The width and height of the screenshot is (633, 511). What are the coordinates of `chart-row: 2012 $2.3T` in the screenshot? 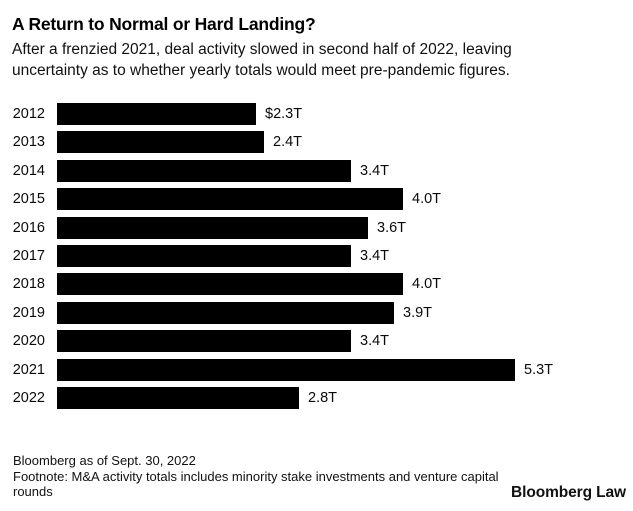 It's located at (282, 114).